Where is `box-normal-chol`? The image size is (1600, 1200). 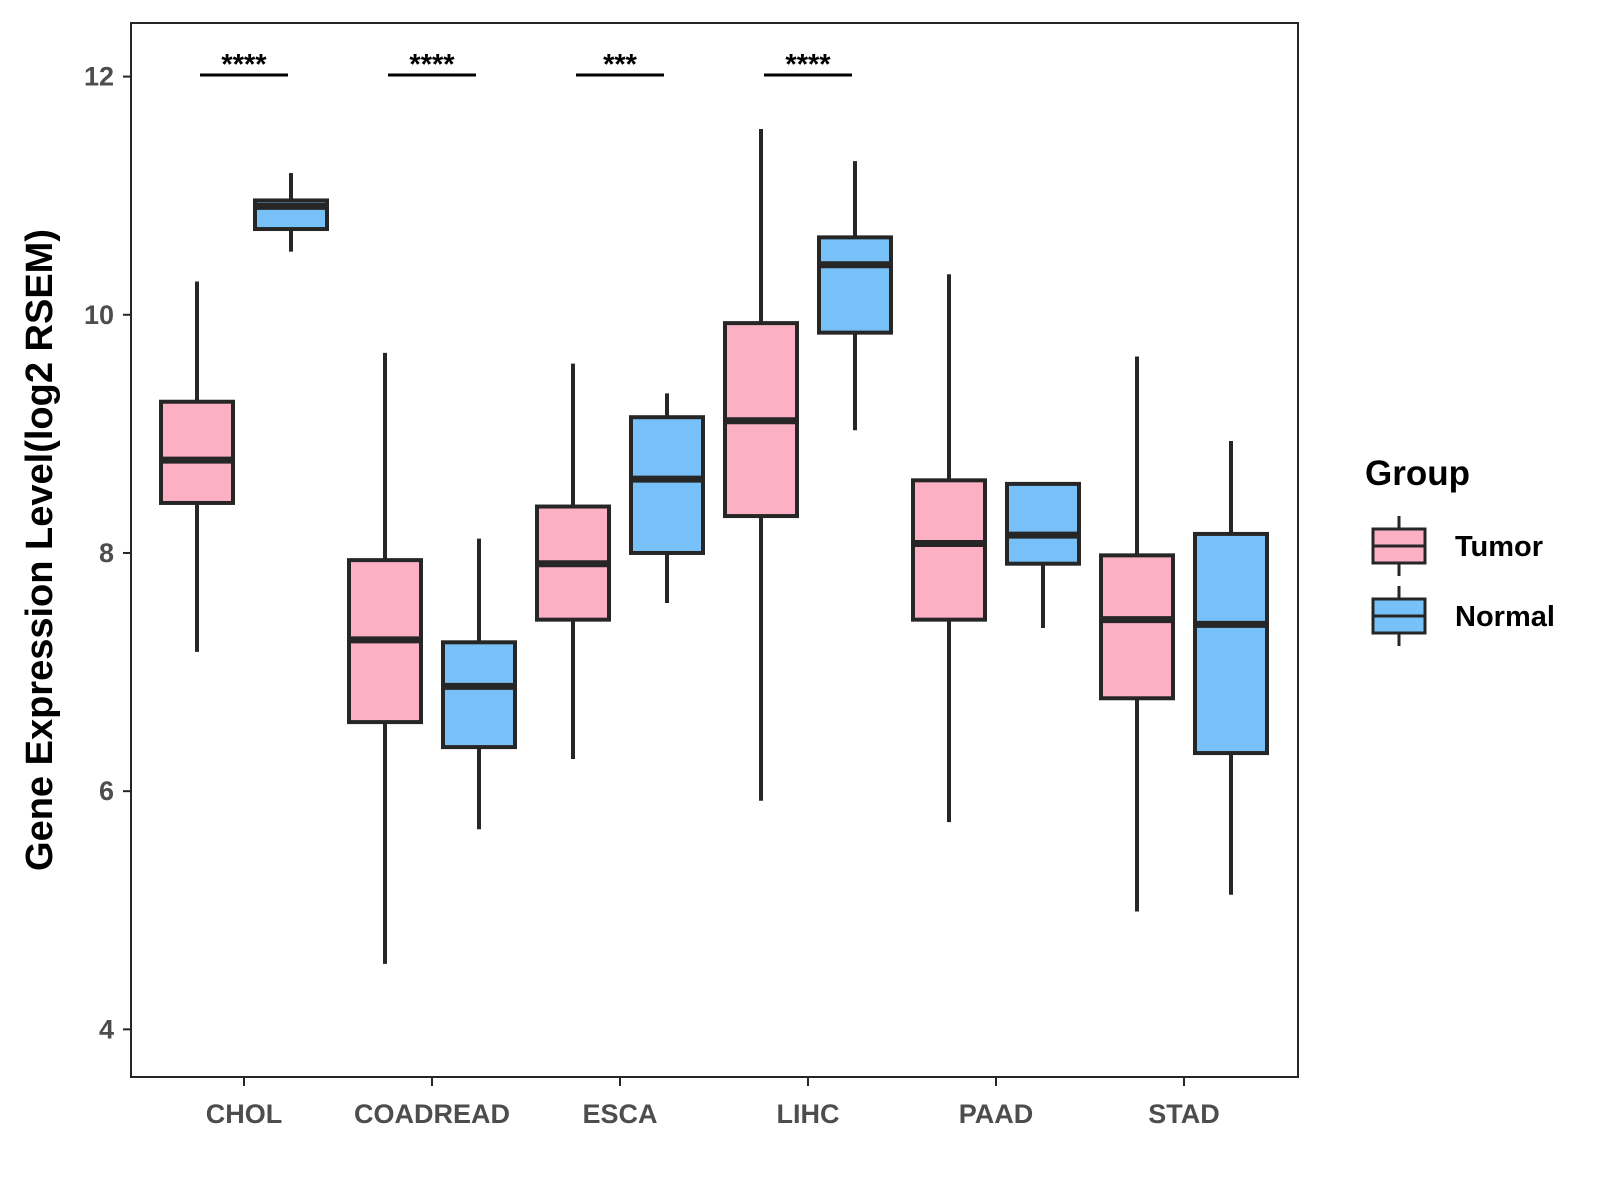 box-normal-chol is located at coordinates (291, 212).